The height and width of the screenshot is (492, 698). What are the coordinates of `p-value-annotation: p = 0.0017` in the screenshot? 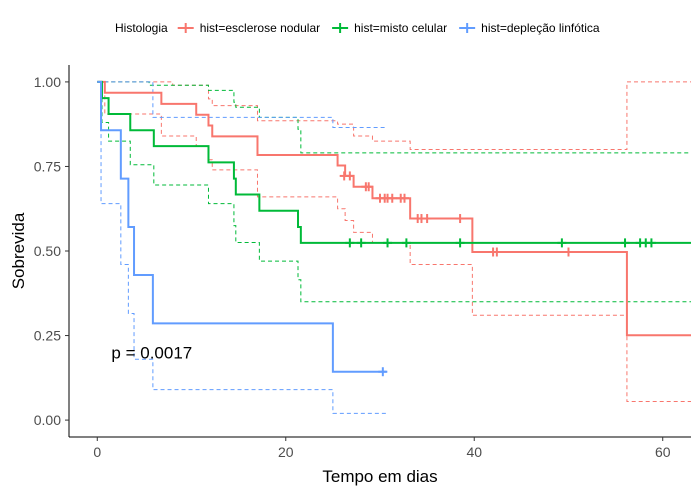 It's located at (151, 352).